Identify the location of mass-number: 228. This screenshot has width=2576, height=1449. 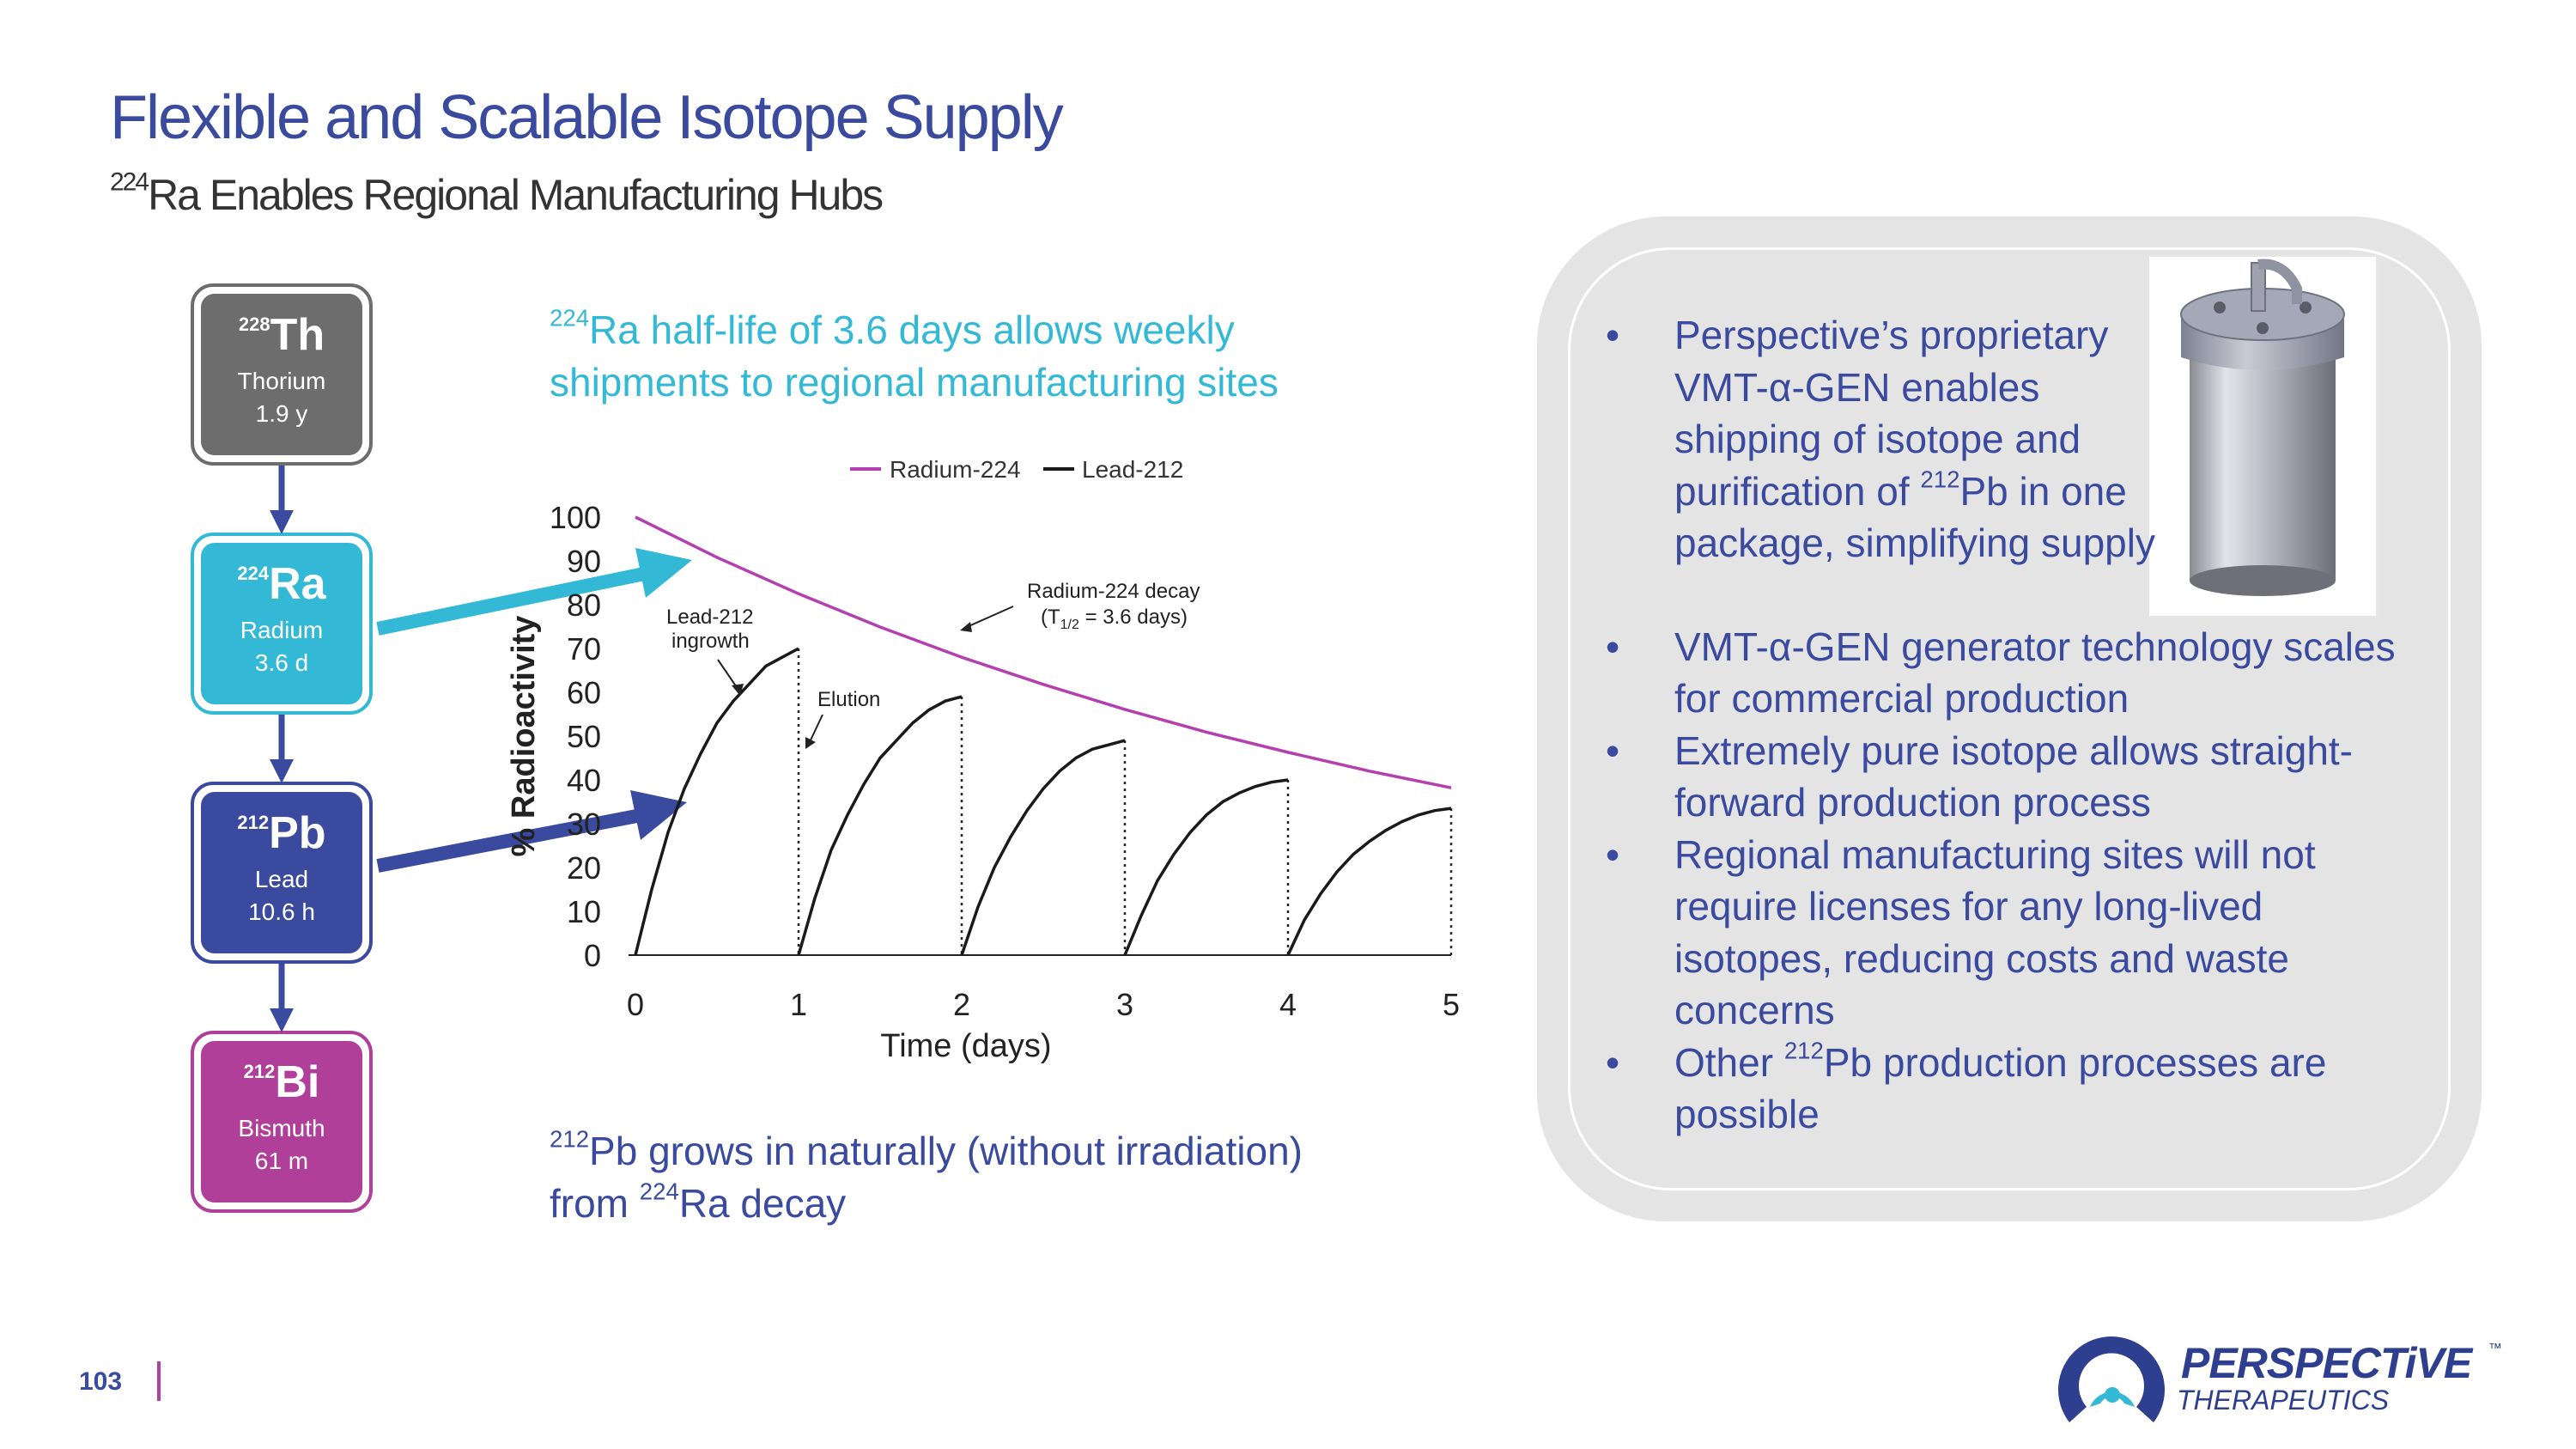
(254, 324).